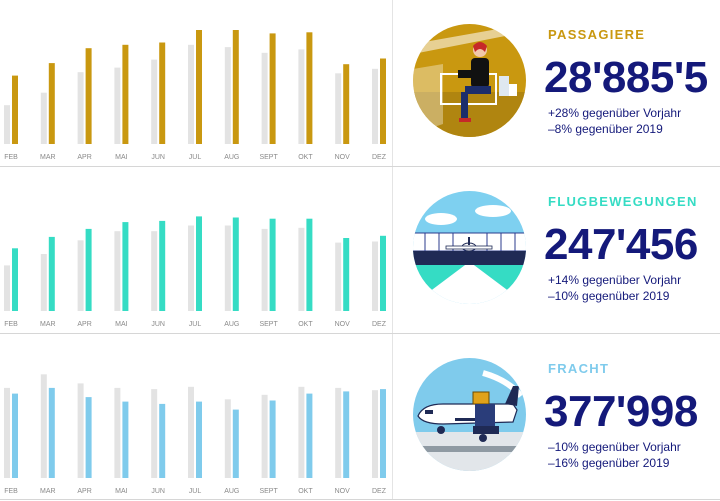  What do you see at coordinates (88, 269) in the screenshot?
I see `movements-bar-current-apr` at bounding box center [88, 269].